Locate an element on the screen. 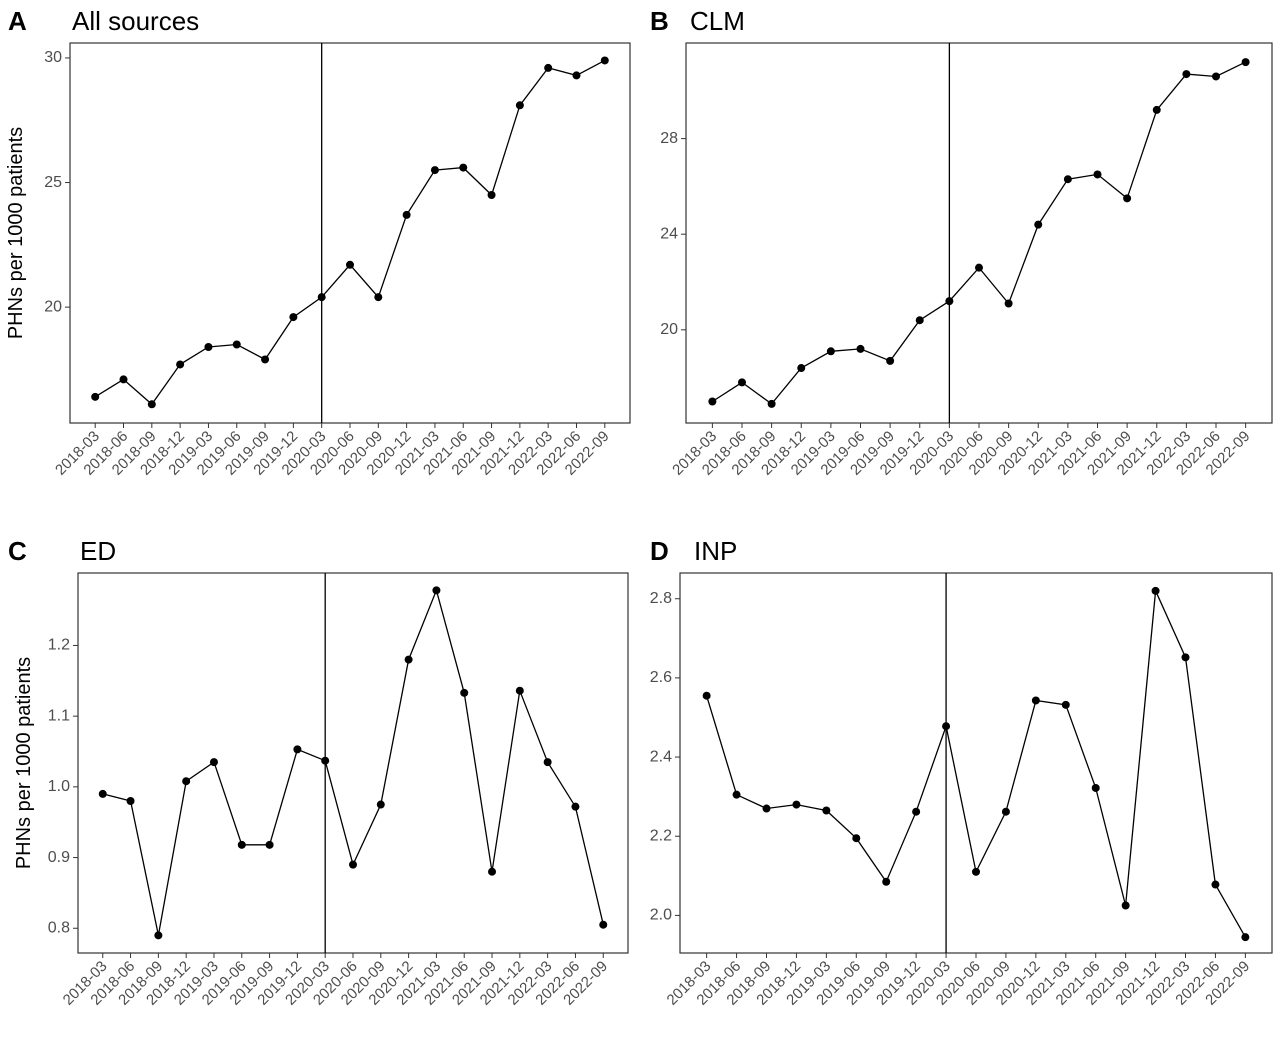 The image size is (1280, 1037). y-tick-label: 1.0 is located at coordinates (59, 786).